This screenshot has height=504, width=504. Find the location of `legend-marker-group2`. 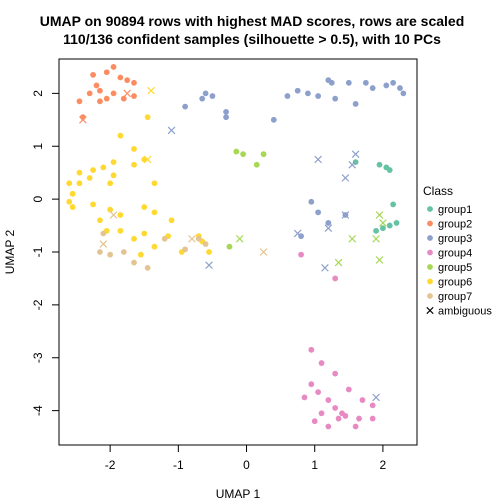

legend-marker-group2 is located at coordinates (430, 223).